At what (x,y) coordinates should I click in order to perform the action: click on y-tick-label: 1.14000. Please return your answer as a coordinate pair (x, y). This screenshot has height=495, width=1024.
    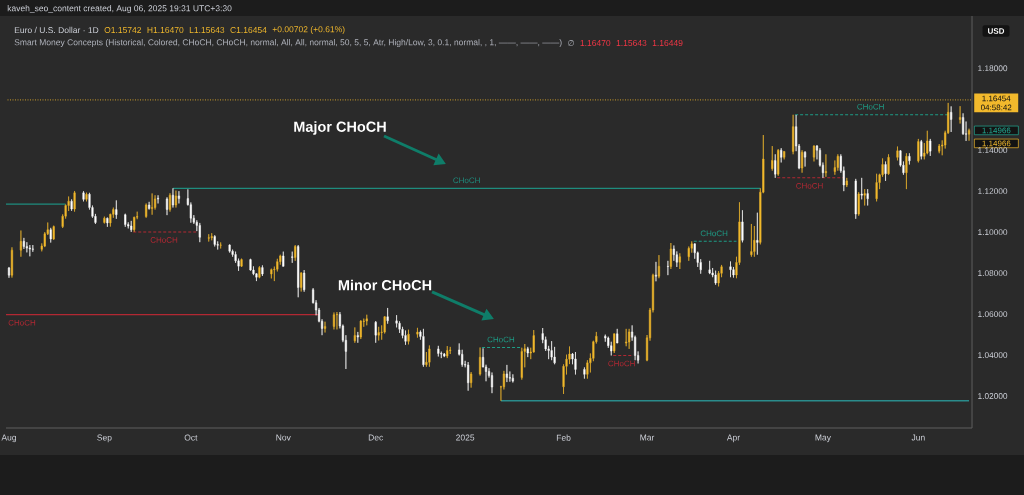
    Looking at the image, I should click on (993, 150).